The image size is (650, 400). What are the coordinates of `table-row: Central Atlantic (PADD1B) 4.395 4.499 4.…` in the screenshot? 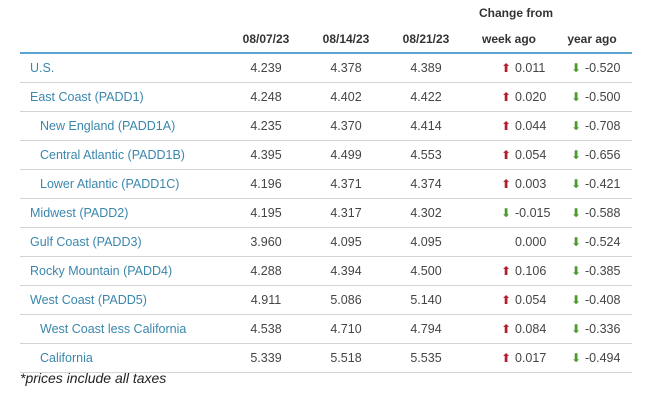 It's located at (326, 155).